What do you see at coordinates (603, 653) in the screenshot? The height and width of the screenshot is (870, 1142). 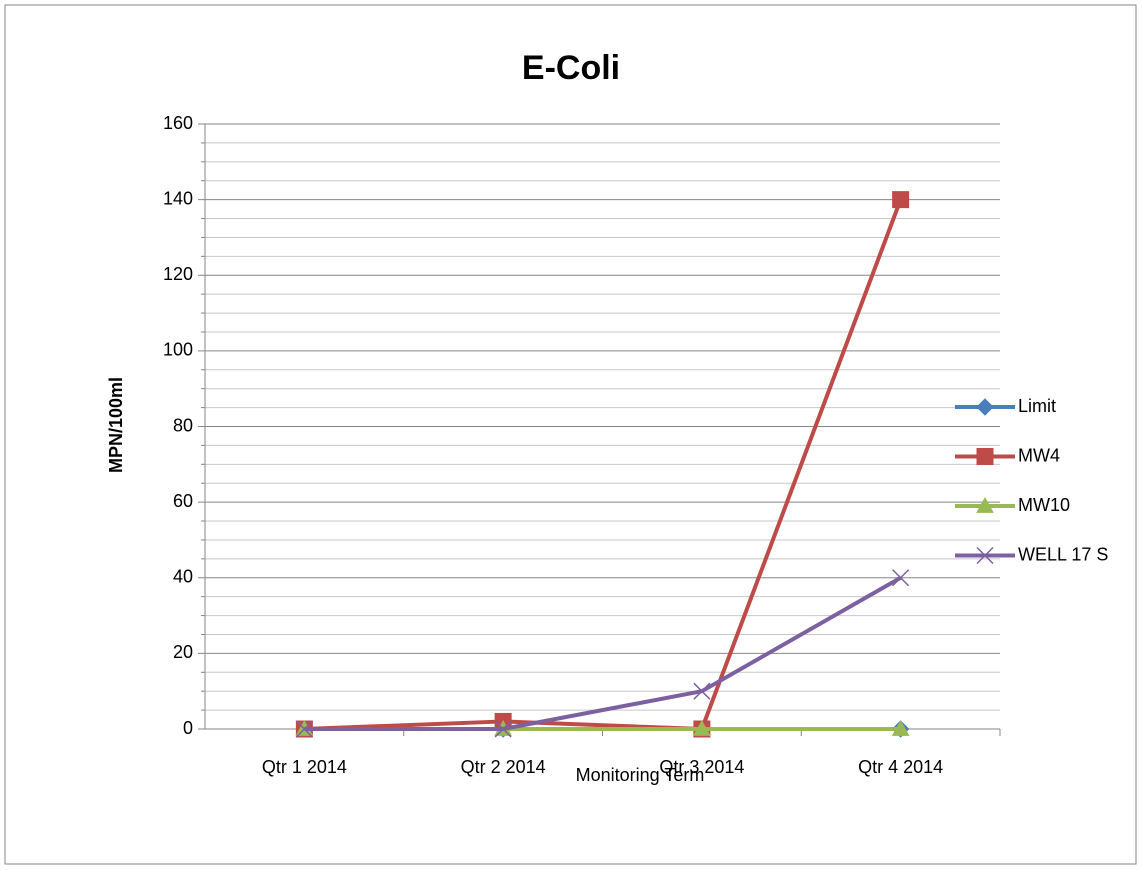 I see `series-line` at bounding box center [603, 653].